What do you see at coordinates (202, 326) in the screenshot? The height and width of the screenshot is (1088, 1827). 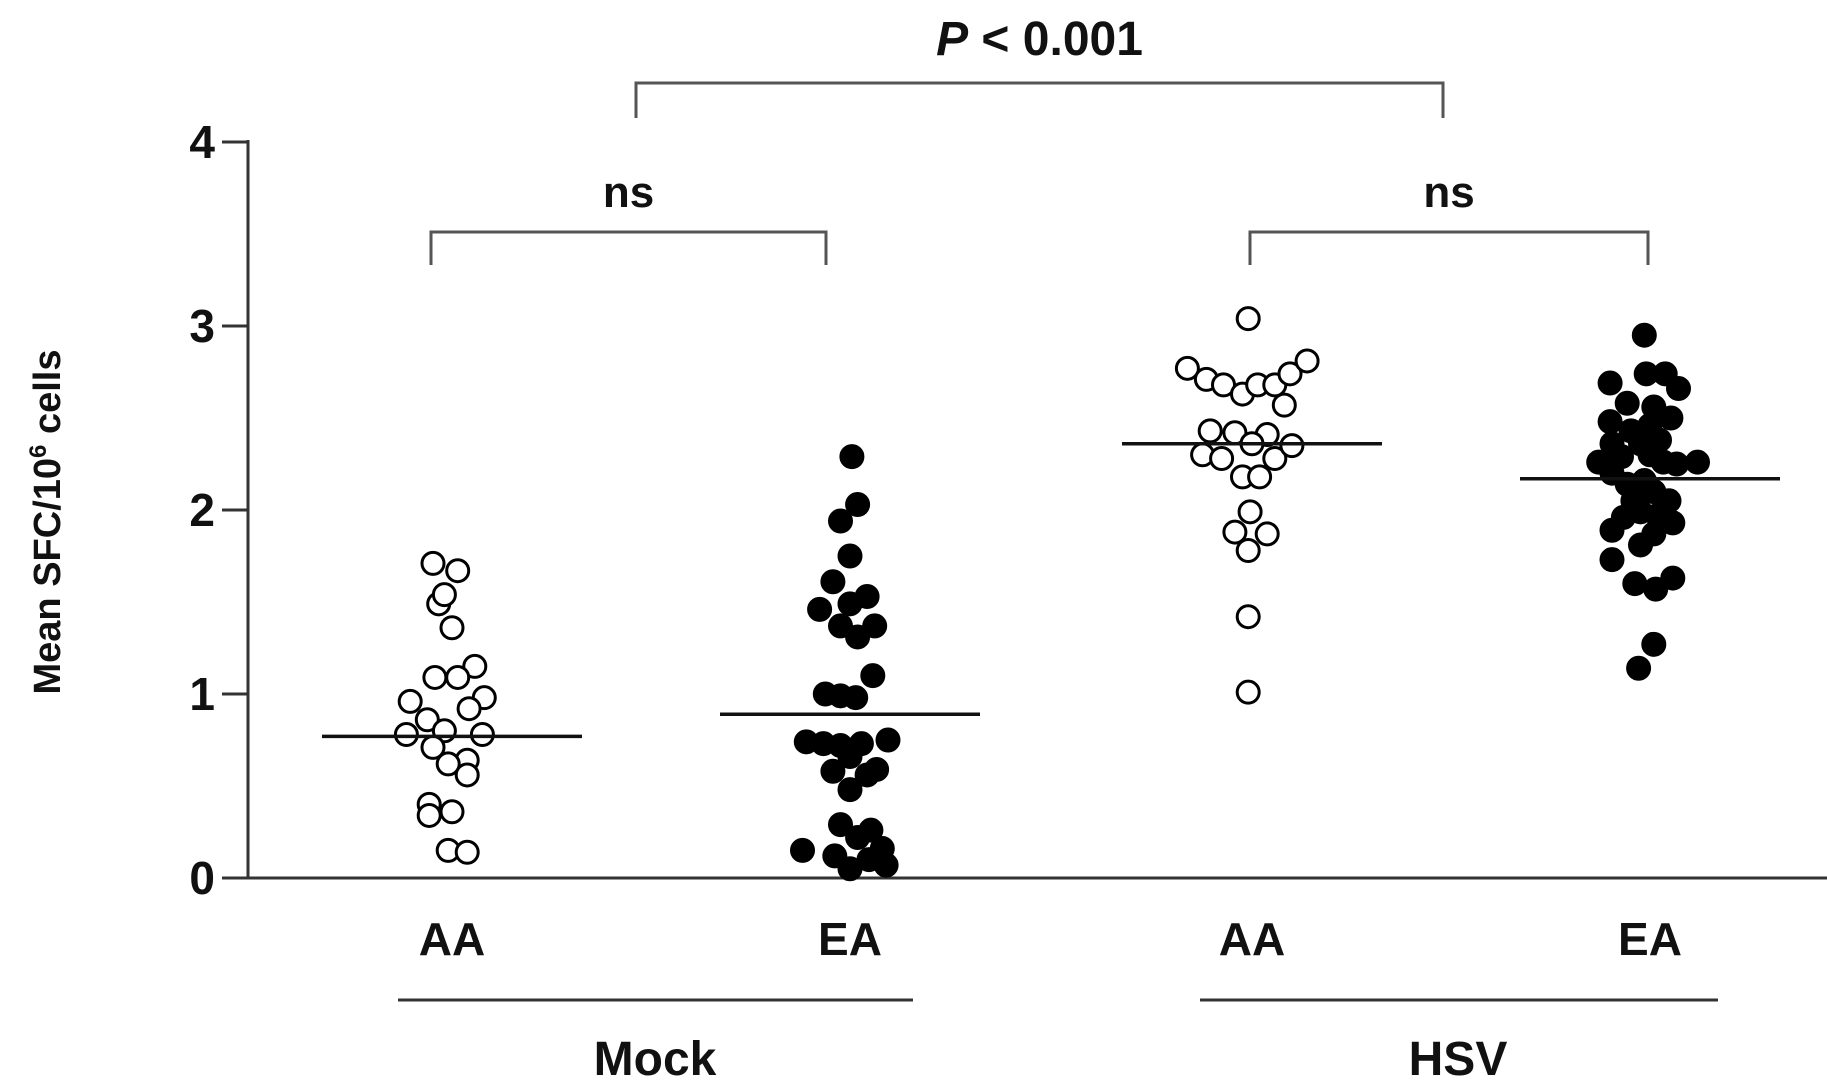 I see `y-tick-label: 3` at bounding box center [202, 326].